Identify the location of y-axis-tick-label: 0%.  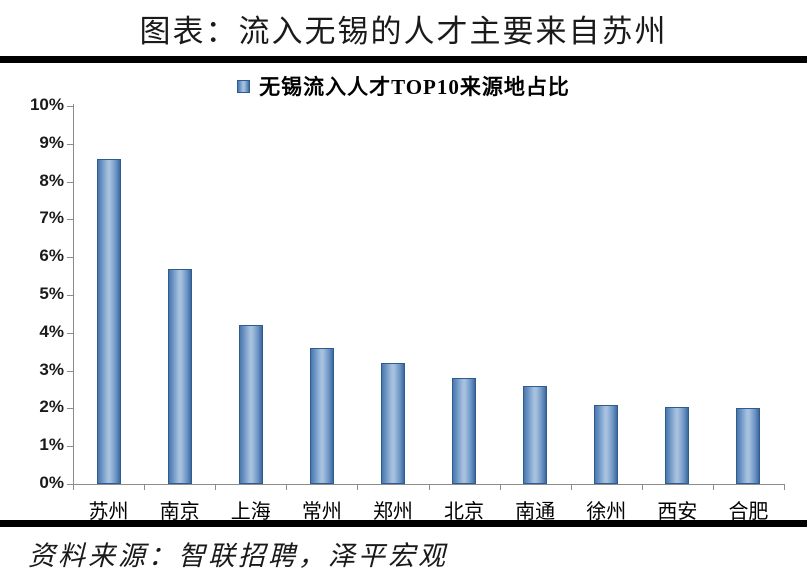
(51, 482).